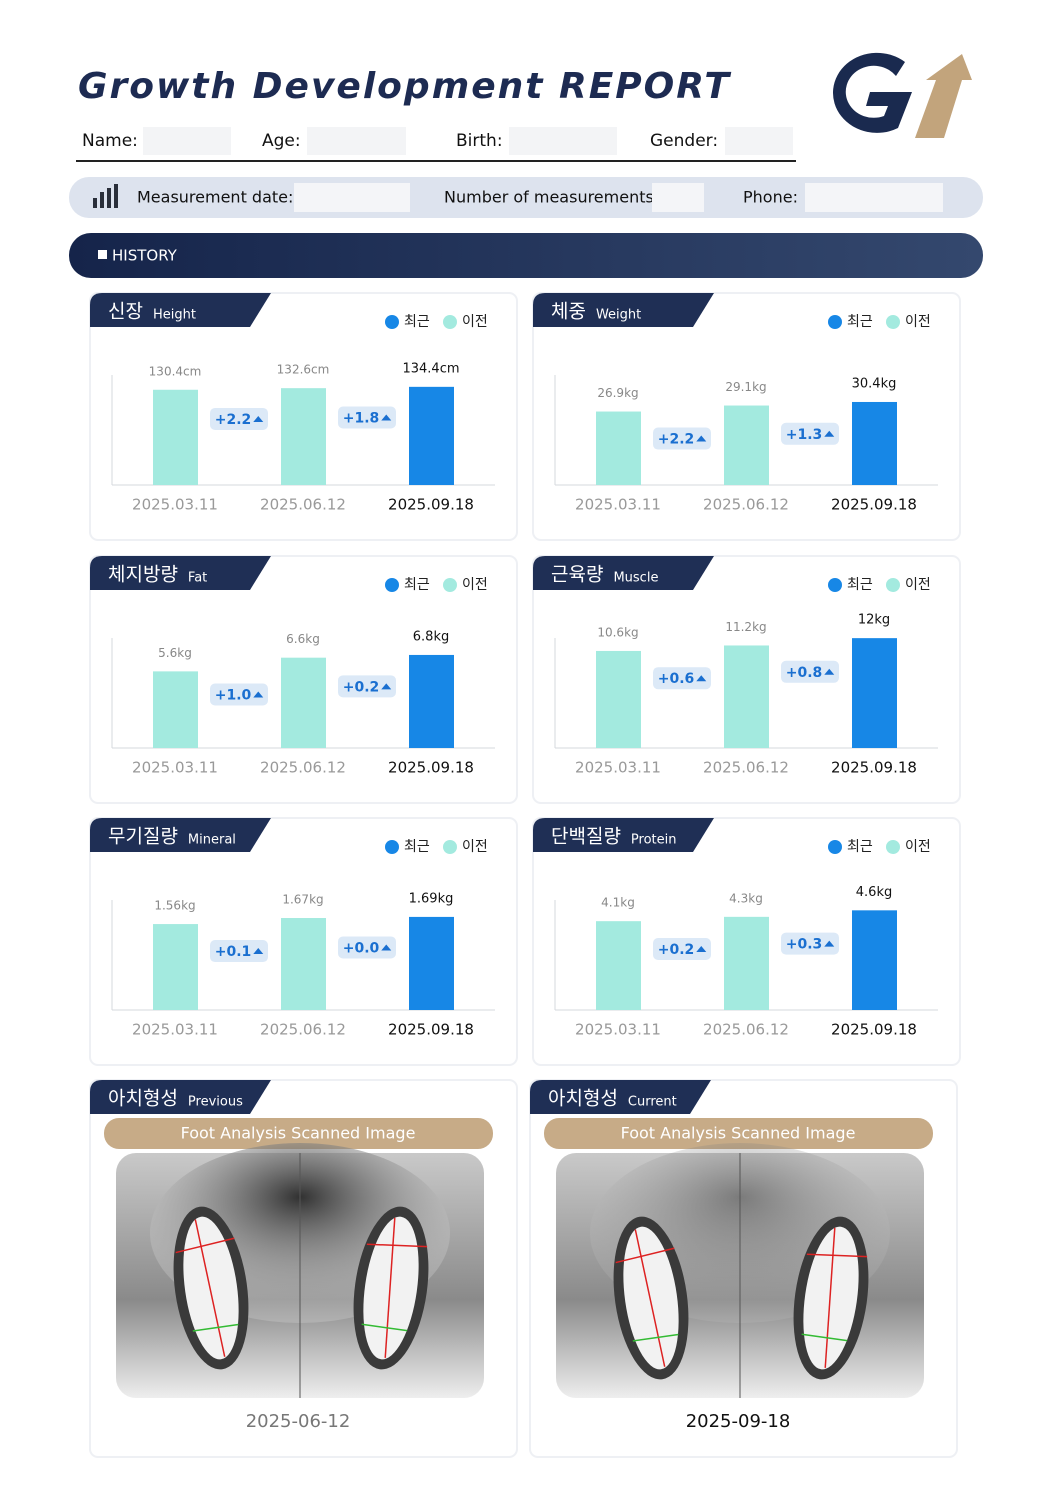 This screenshot has width=1055, height=1491. Describe the element at coordinates (102, 254) in the screenshot. I see `bullet` at that location.